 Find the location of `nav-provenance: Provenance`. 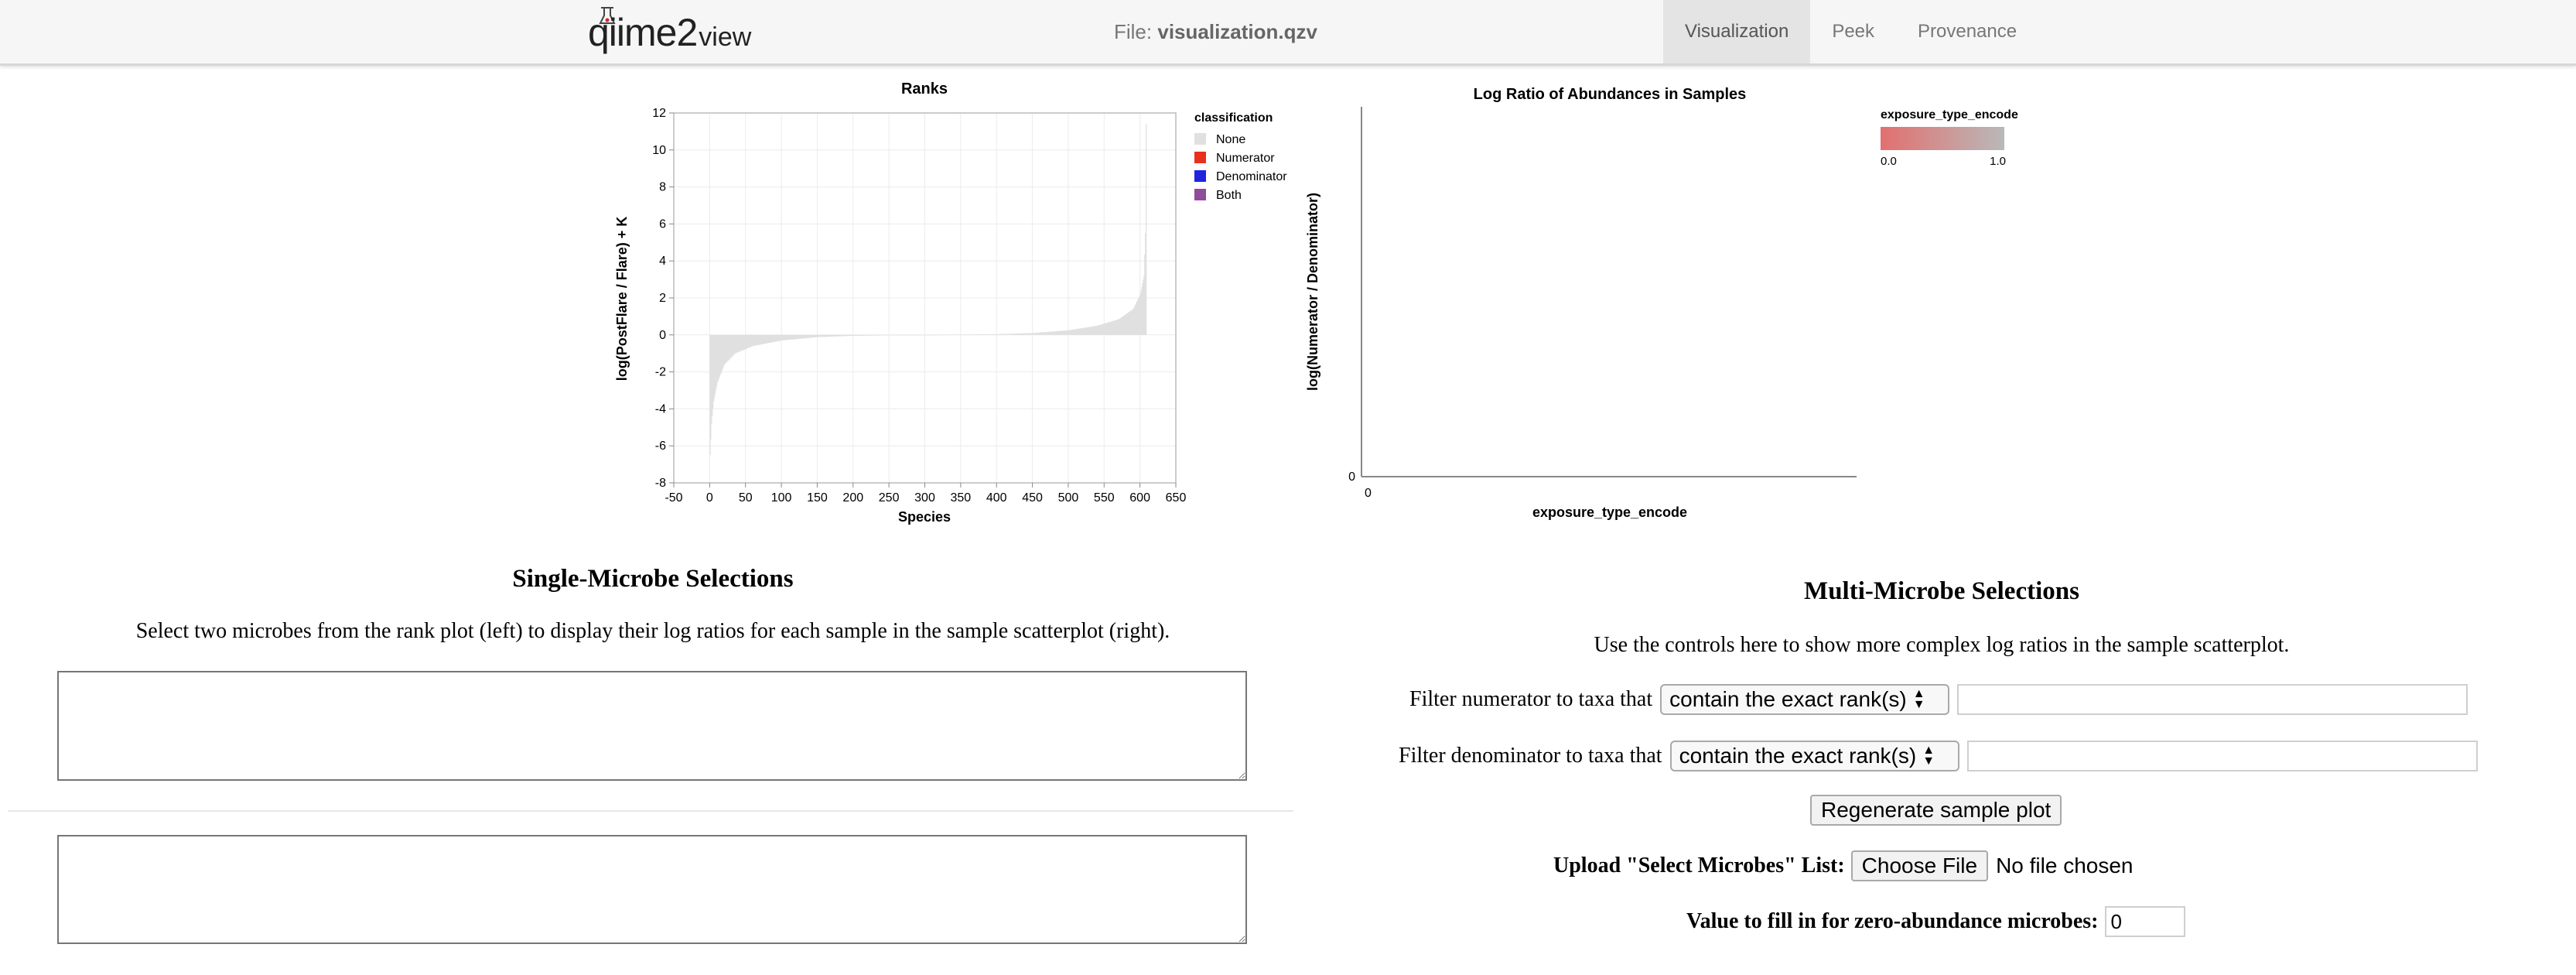

nav-provenance: Provenance is located at coordinates (1967, 32).